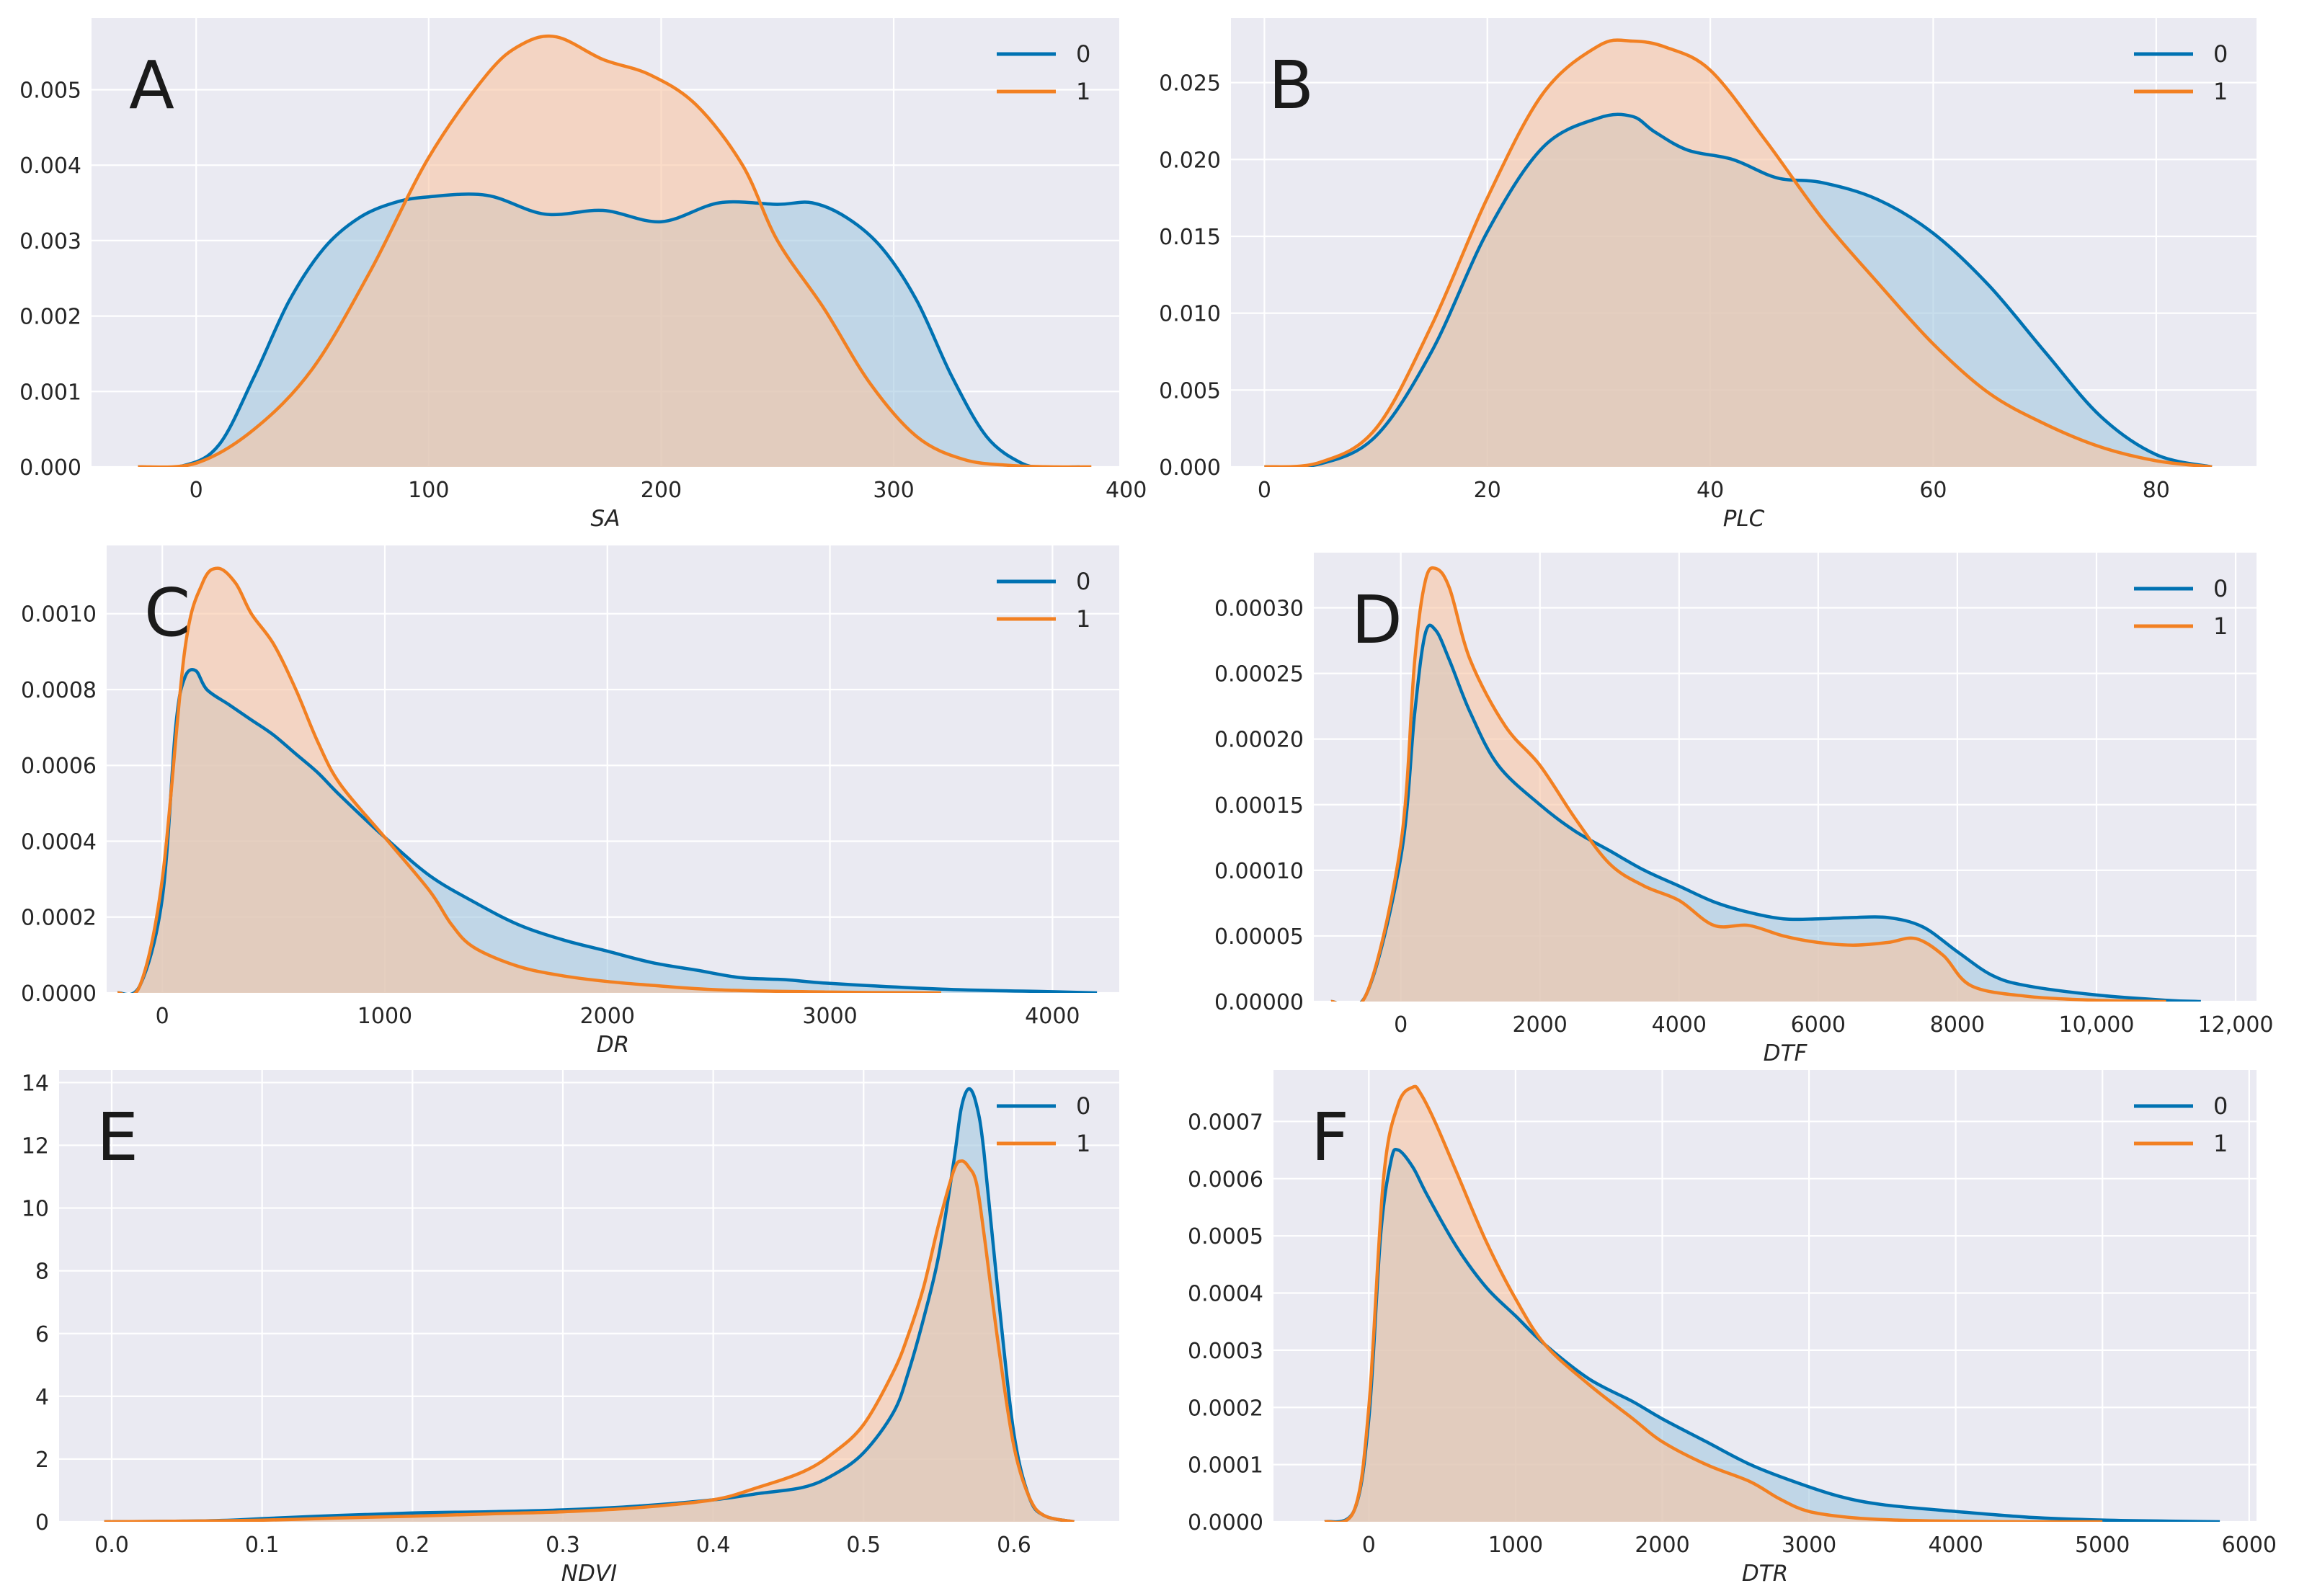  What do you see at coordinates (2156, 491) in the screenshot?
I see `x-tick-label: 80` at bounding box center [2156, 491].